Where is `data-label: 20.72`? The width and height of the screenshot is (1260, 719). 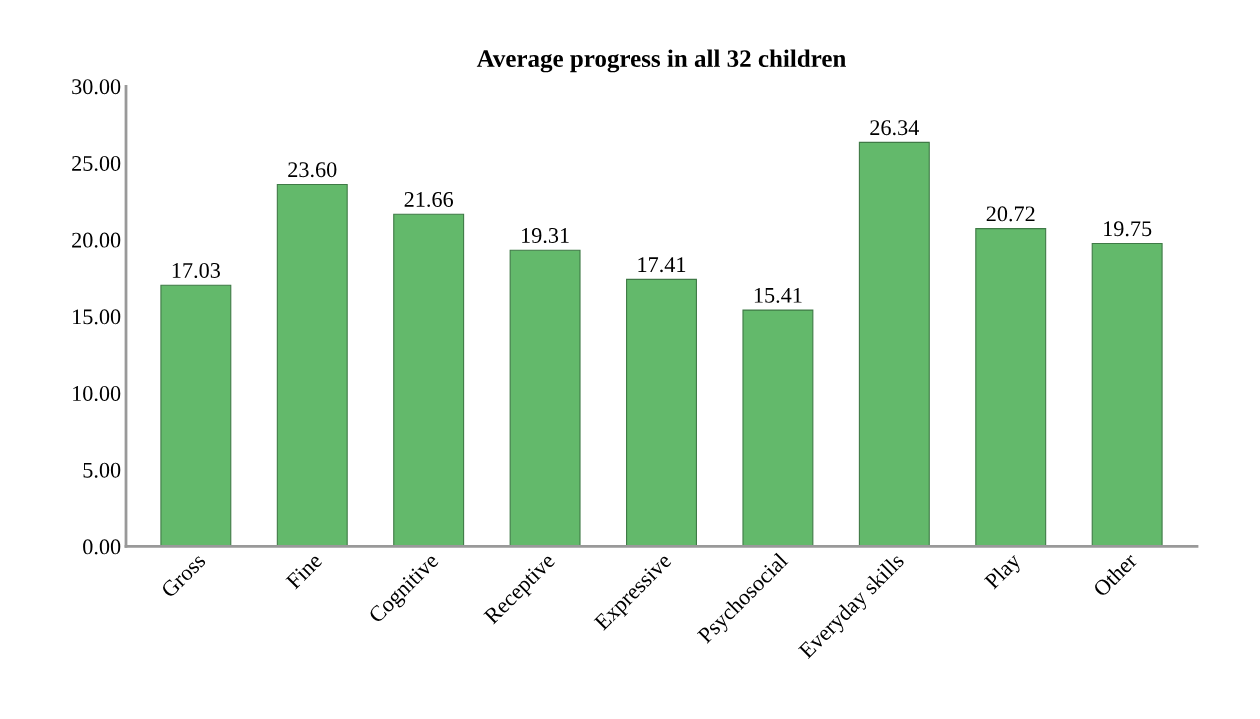 data-label: 20.72 is located at coordinates (1010, 214).